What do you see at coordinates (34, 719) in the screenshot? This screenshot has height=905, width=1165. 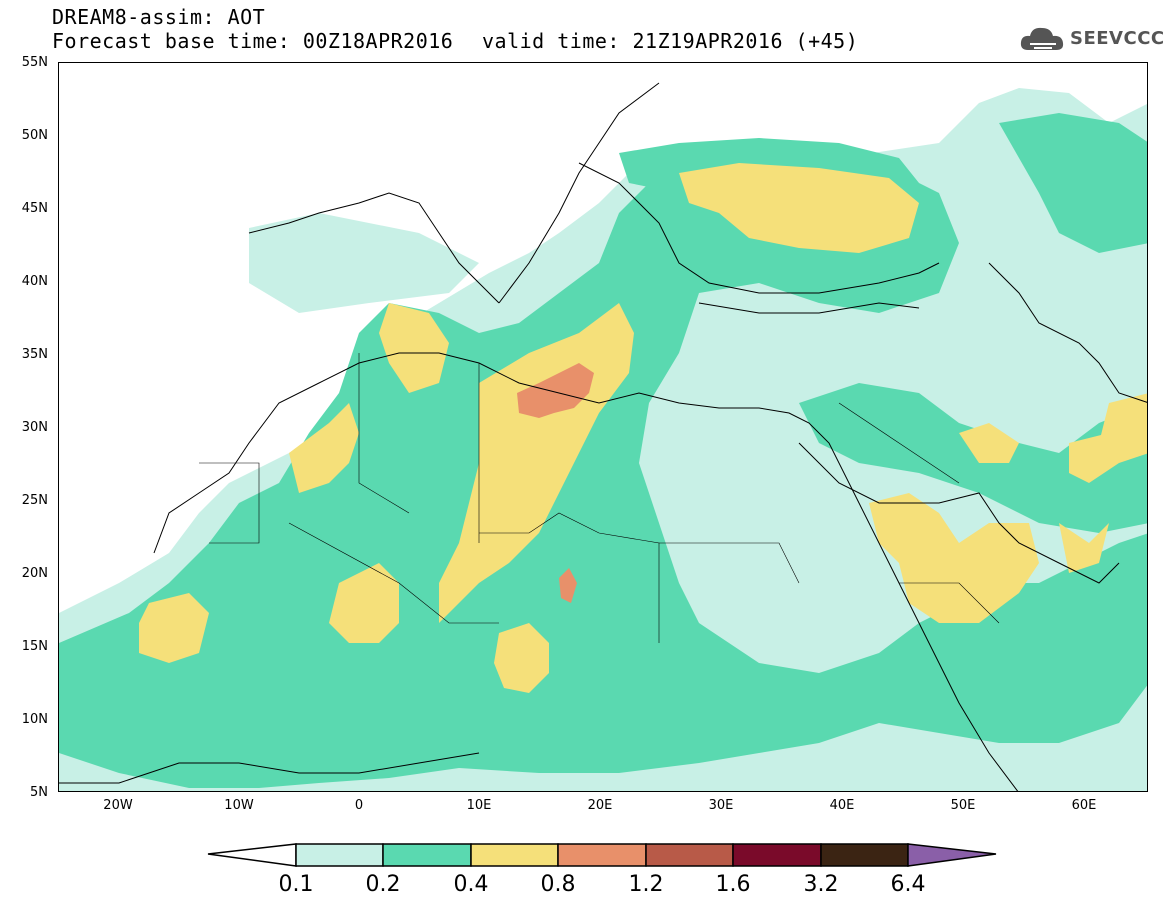 I see `lat-label: 10N` at bounding box center [34, 719].